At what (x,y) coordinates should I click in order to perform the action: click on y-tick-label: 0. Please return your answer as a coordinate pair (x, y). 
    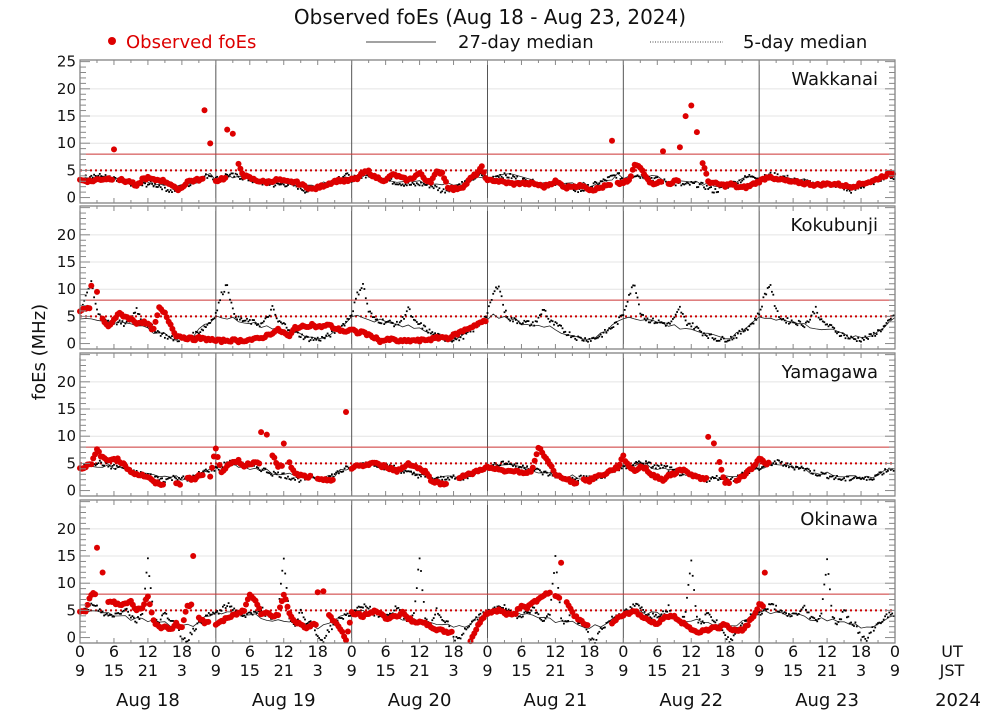
    Looking at the image, I should click on (71, 491).